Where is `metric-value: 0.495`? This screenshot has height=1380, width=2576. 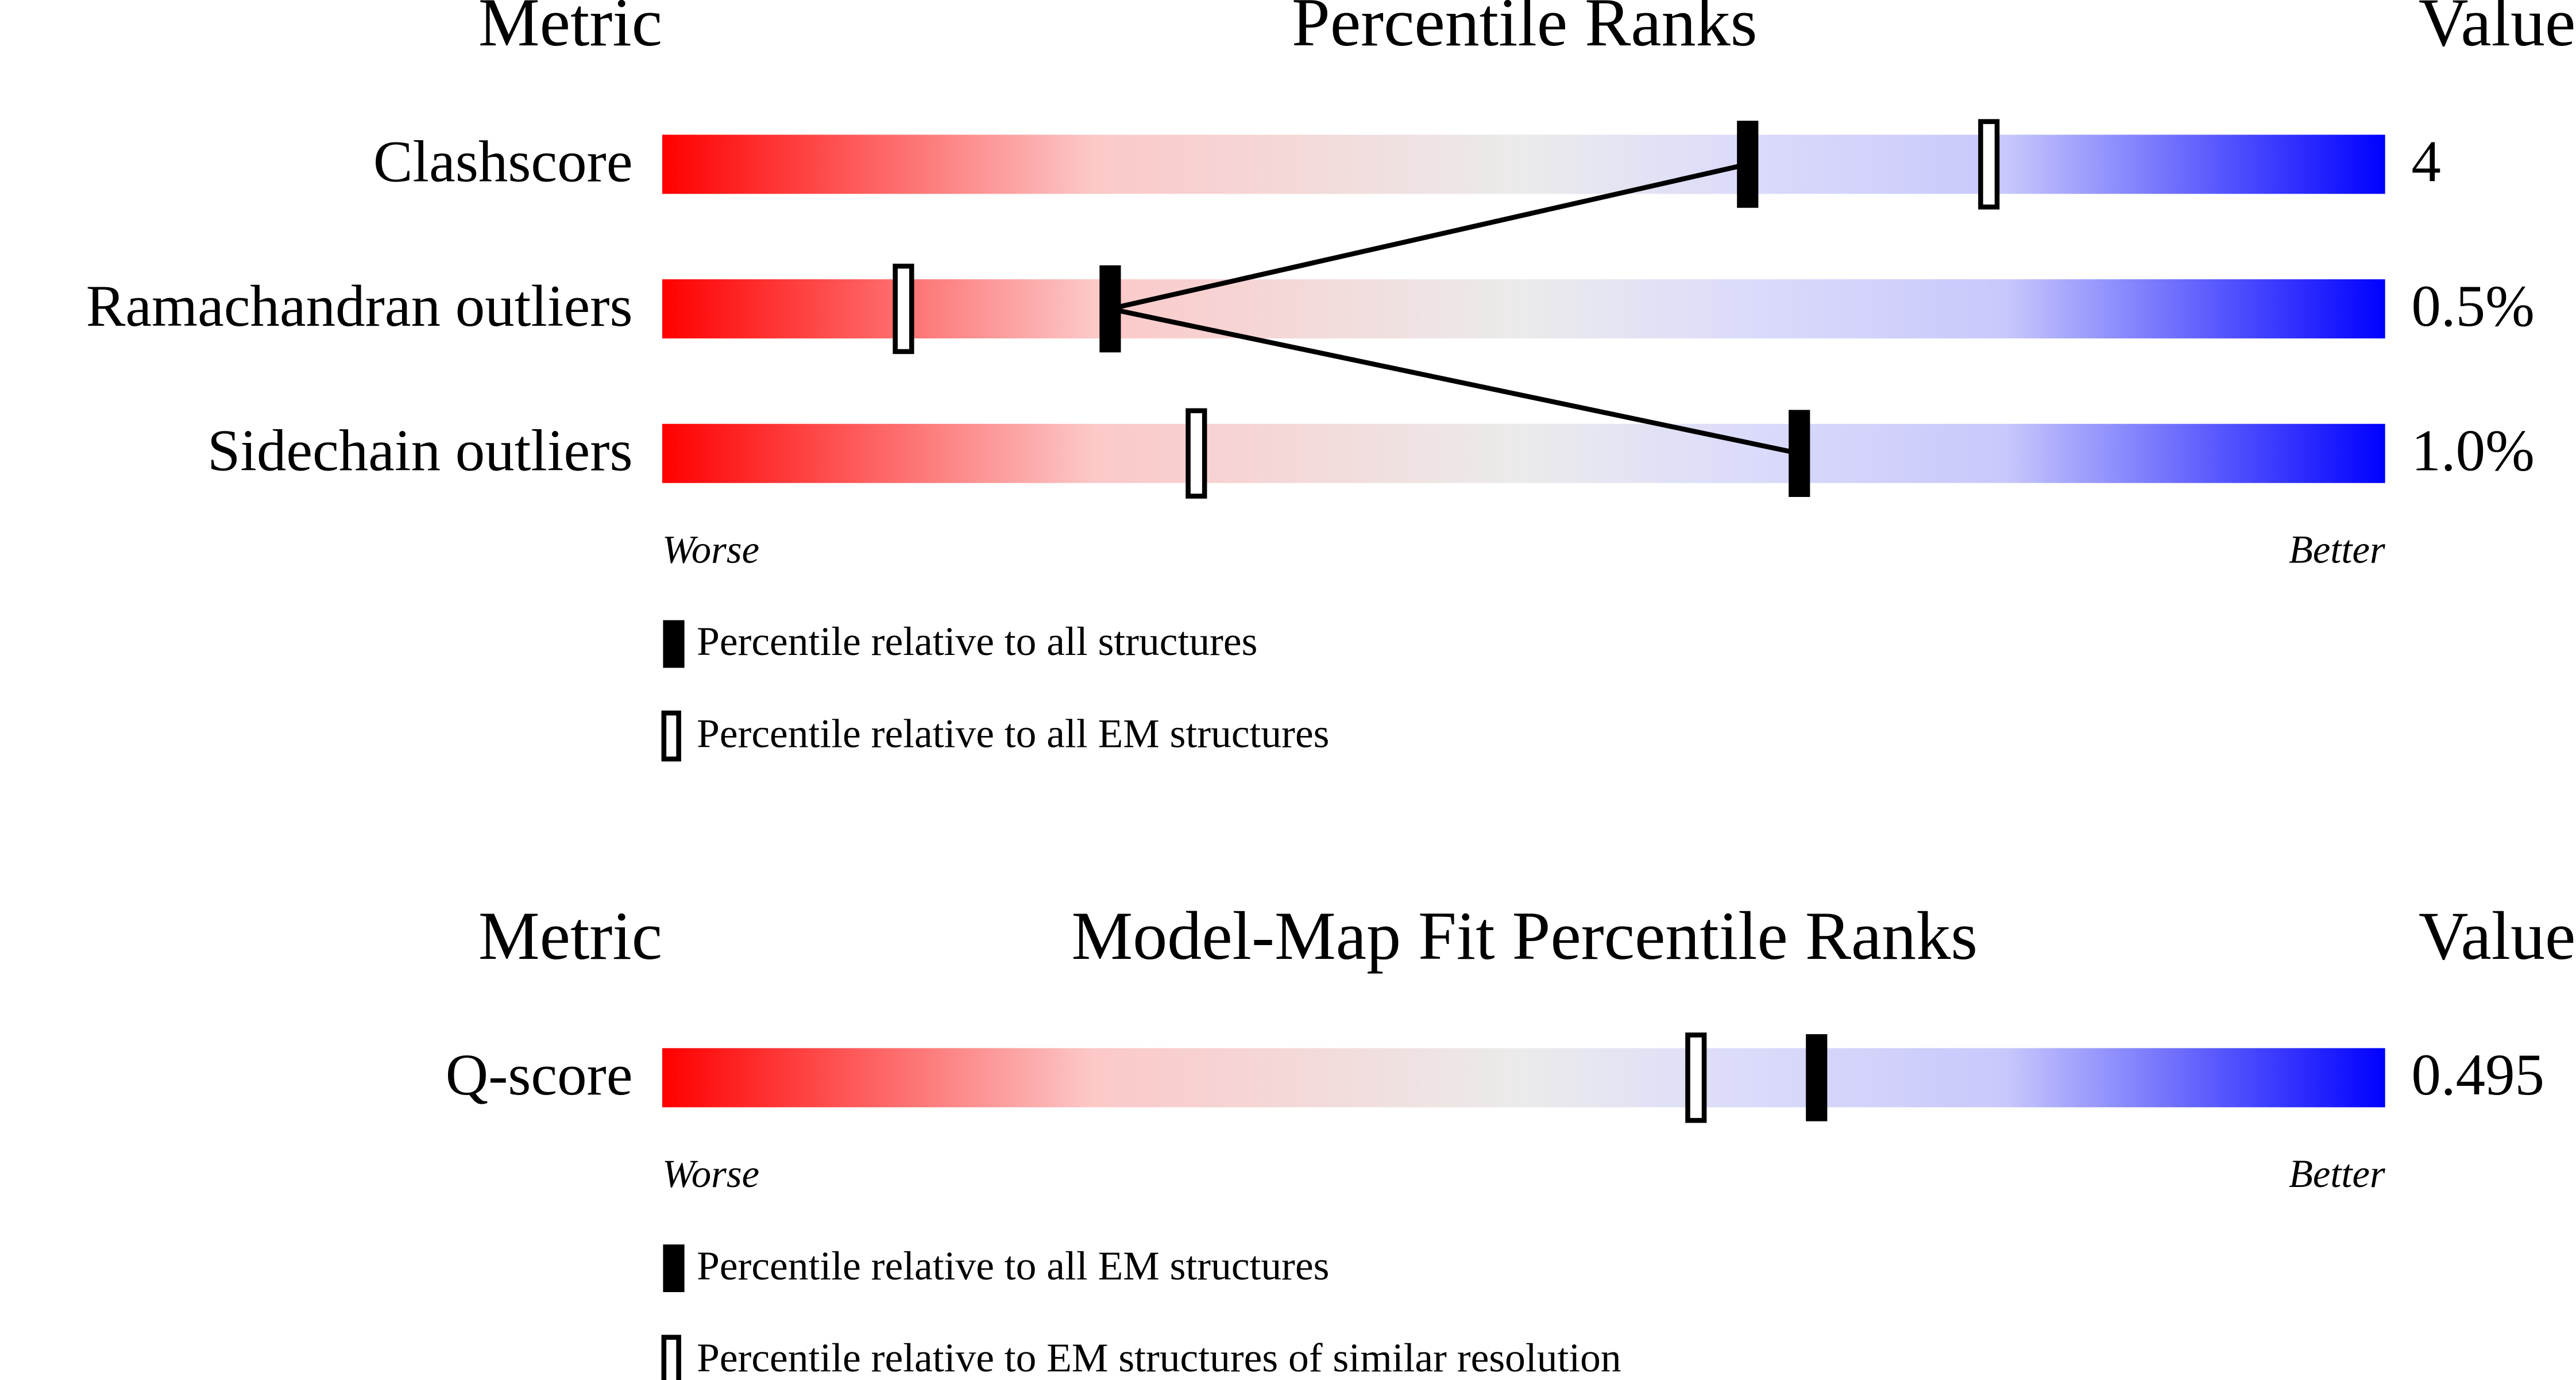
metric-value: 0.495 is located at coordinates (2477, 1075).